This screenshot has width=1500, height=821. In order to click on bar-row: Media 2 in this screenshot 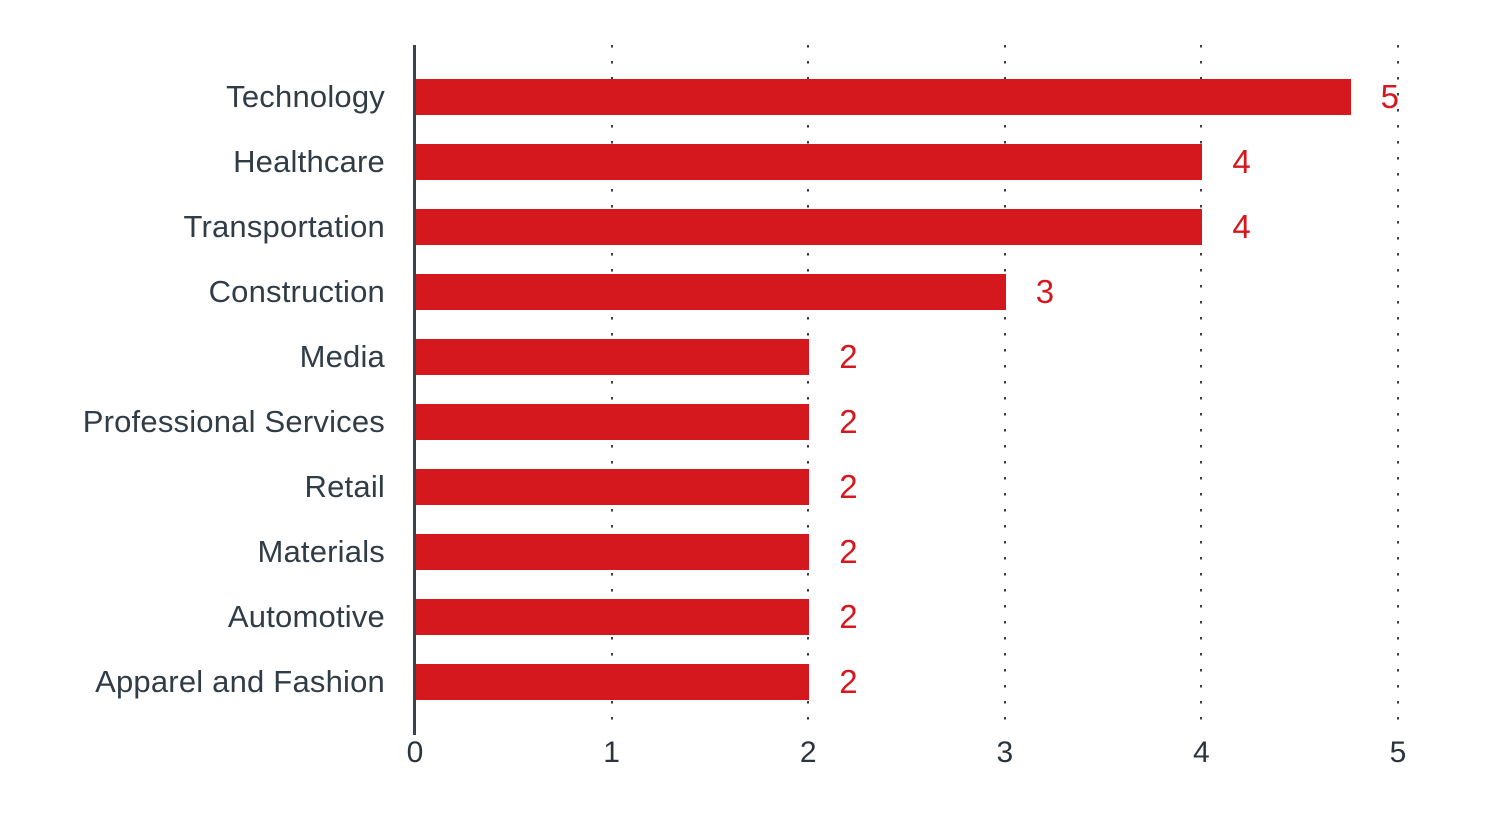, I will do `click(750, 356)`.